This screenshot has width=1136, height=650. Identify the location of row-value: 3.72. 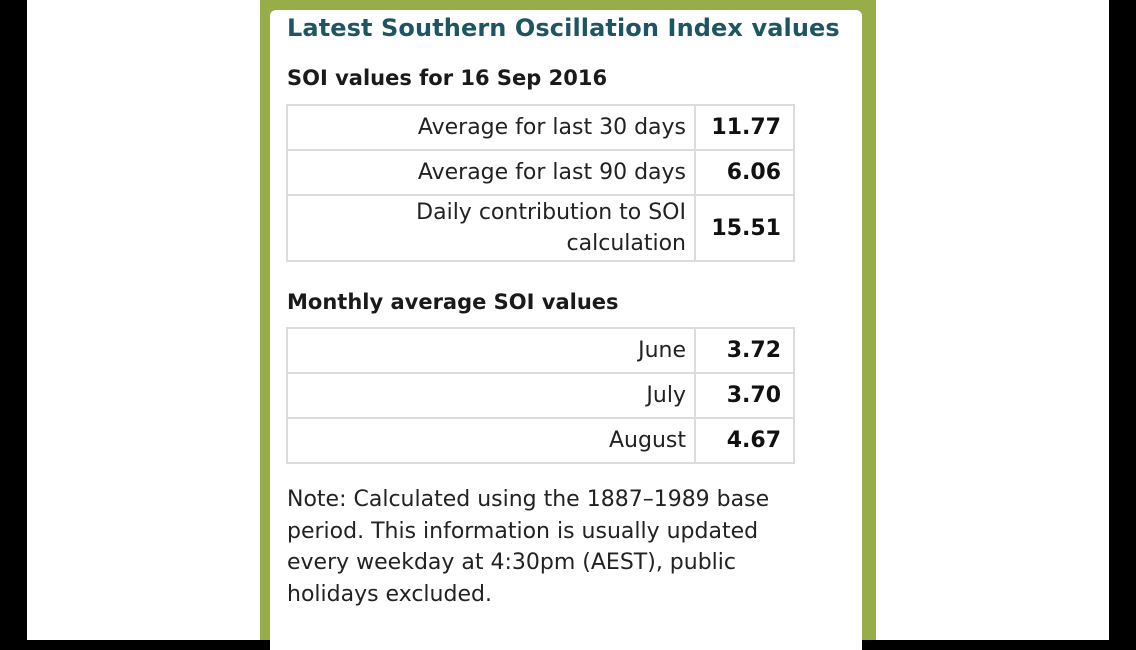
(744, 350).